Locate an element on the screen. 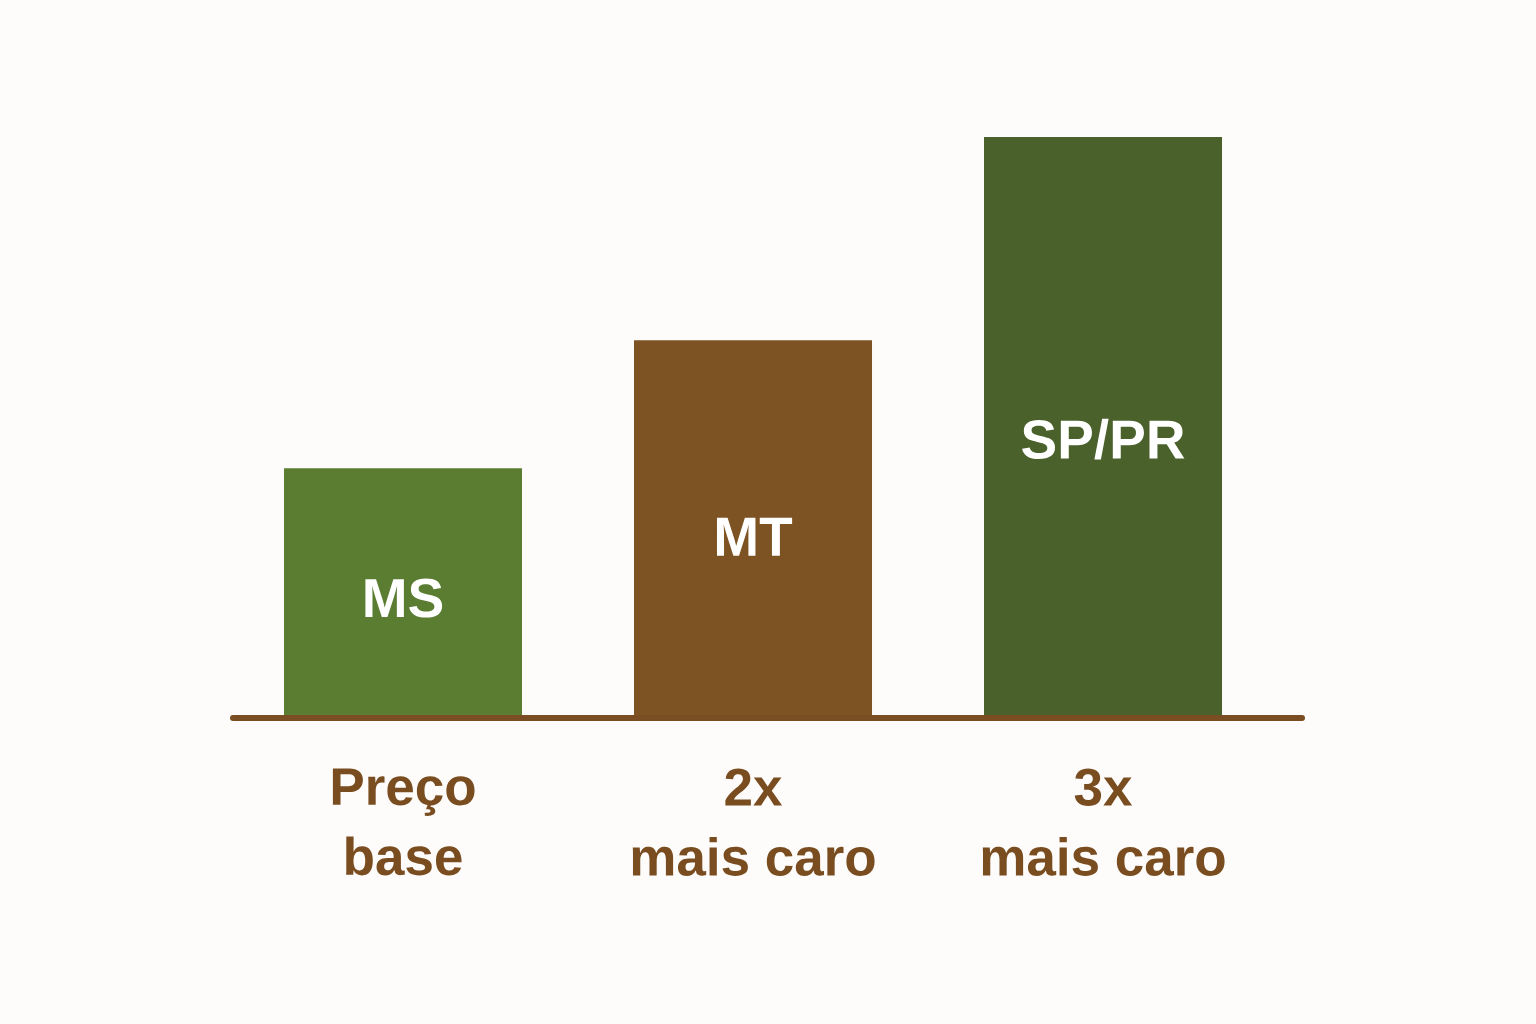 The image size is (1536, 1024). x-tick-label: 3x mais caro is located at coordinates (1103, 822).